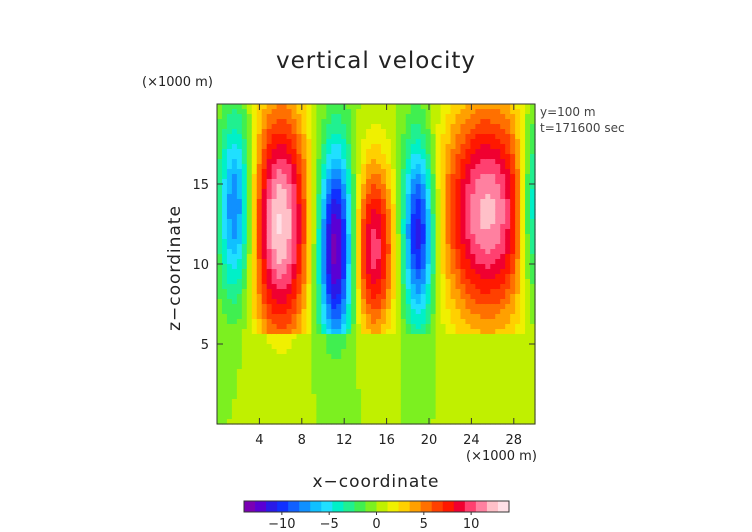 This screenshot has width=752, height=532. What do you see at coordinates (272, 506) in the screenshot?
I see `colorbar-swatch` at bounding box center [272, 506].